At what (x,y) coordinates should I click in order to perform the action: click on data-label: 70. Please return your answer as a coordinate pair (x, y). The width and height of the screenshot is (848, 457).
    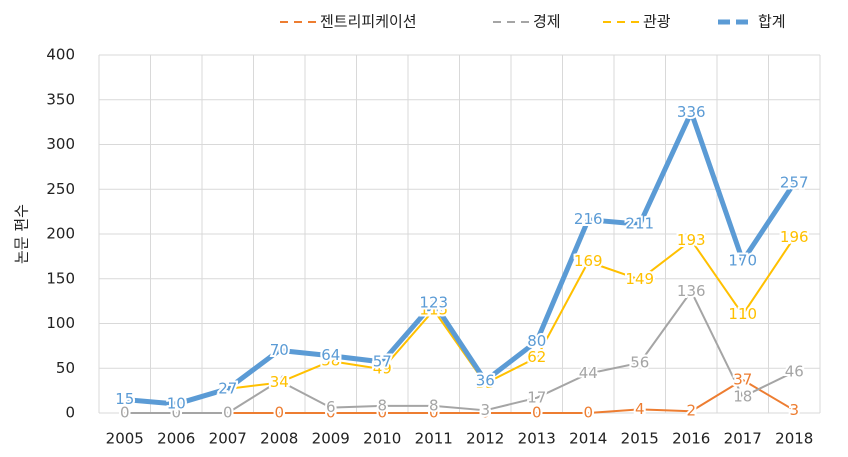
    Looking at the image, I should click on (279, 350).